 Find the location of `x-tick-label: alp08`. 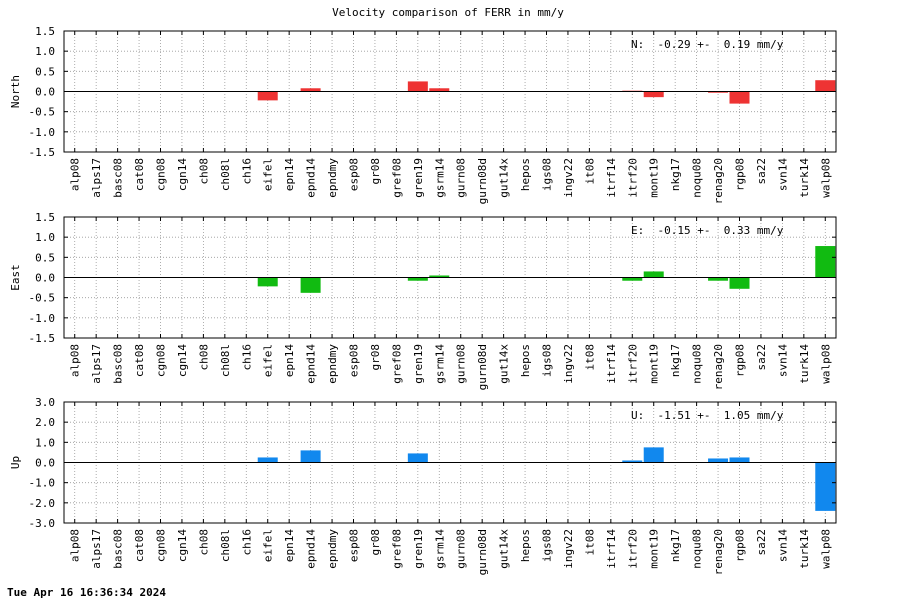

x-tick-label: alp08 is located at coordinates (75, 360).